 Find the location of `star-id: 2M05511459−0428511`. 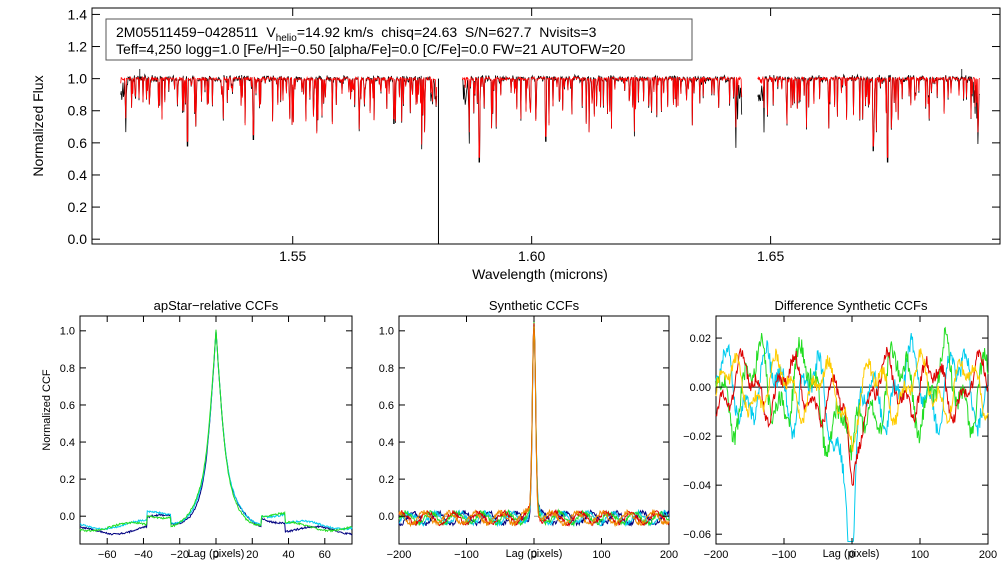

star-id: 2M05511459−0428511 is located at coordinates (187, 32).